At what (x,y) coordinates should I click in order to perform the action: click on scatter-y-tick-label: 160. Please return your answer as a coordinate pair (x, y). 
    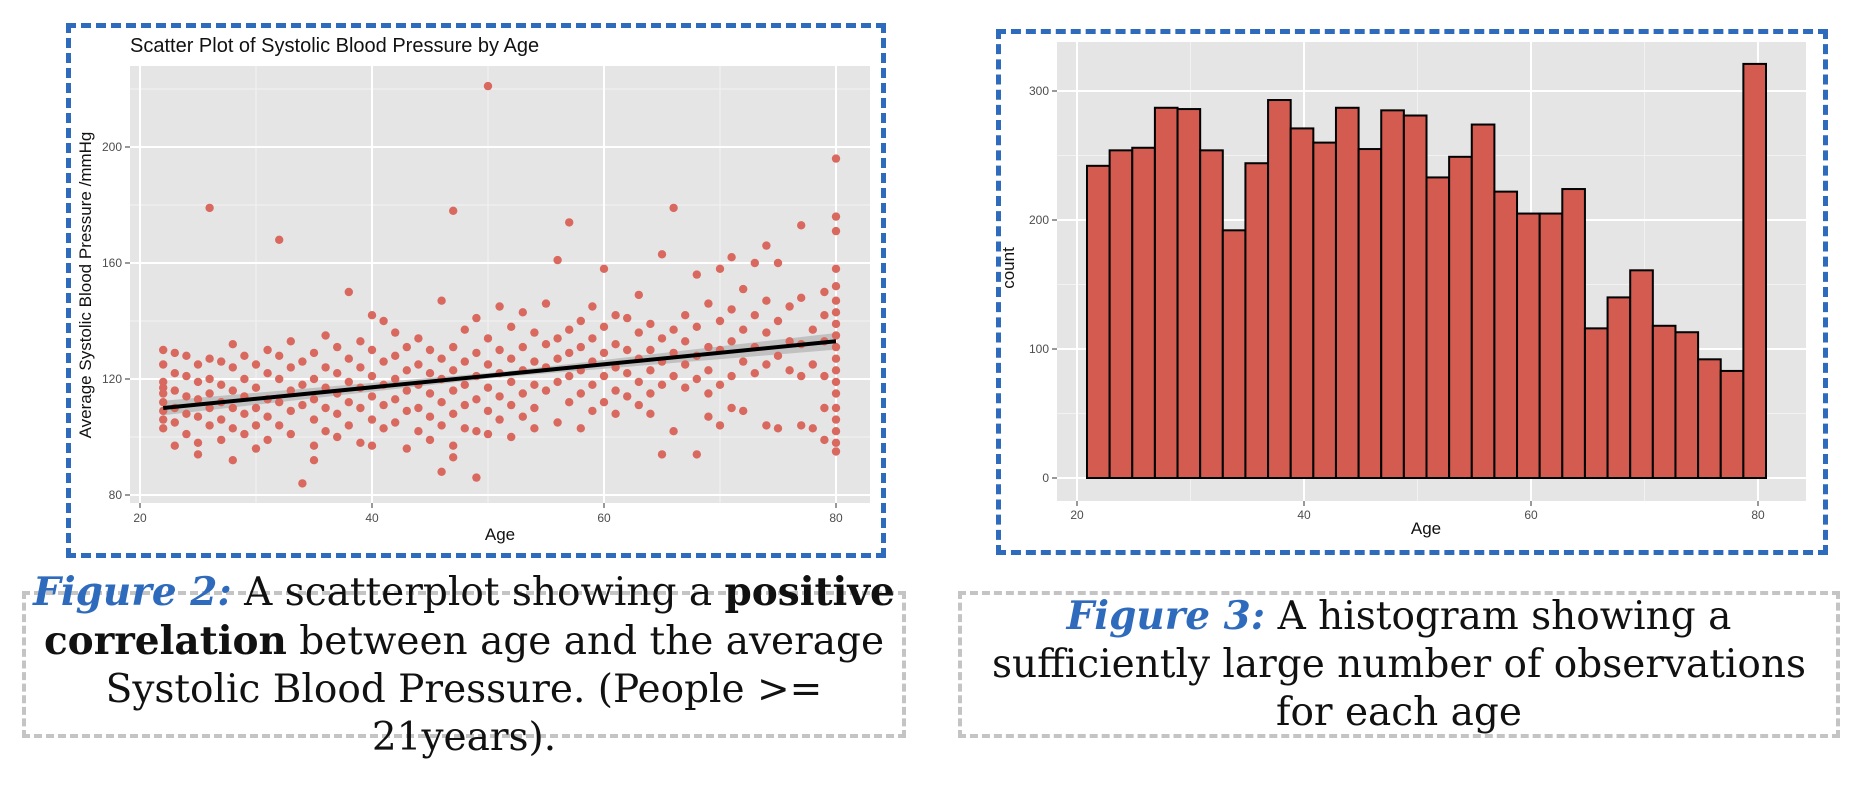
    Looking at the image, I should click on (112, 263).